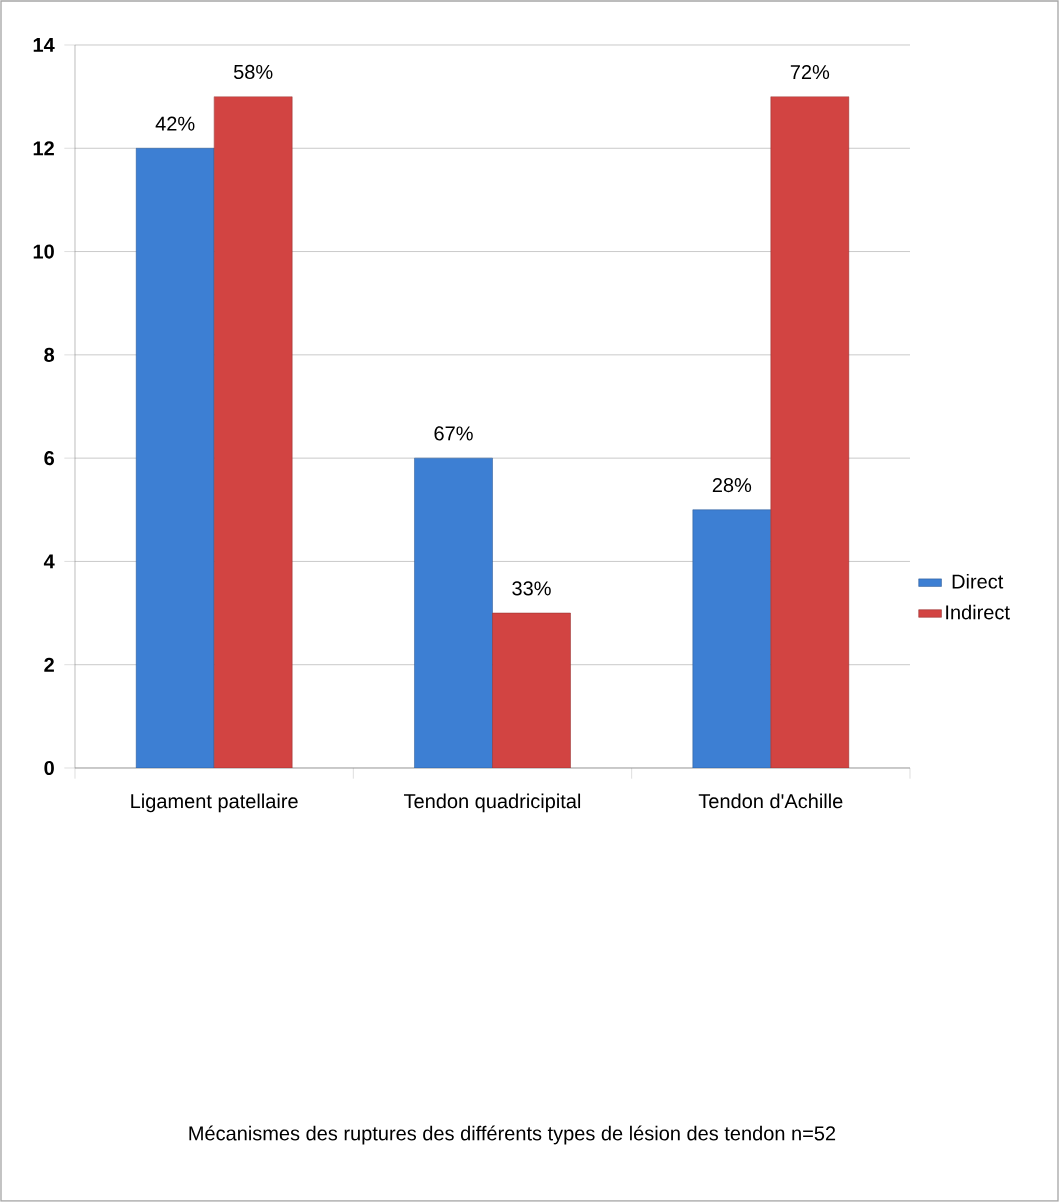  Describe the element at coordinates (49, 768) in the screenshot. I see `y-tick-label: 0` at that location.